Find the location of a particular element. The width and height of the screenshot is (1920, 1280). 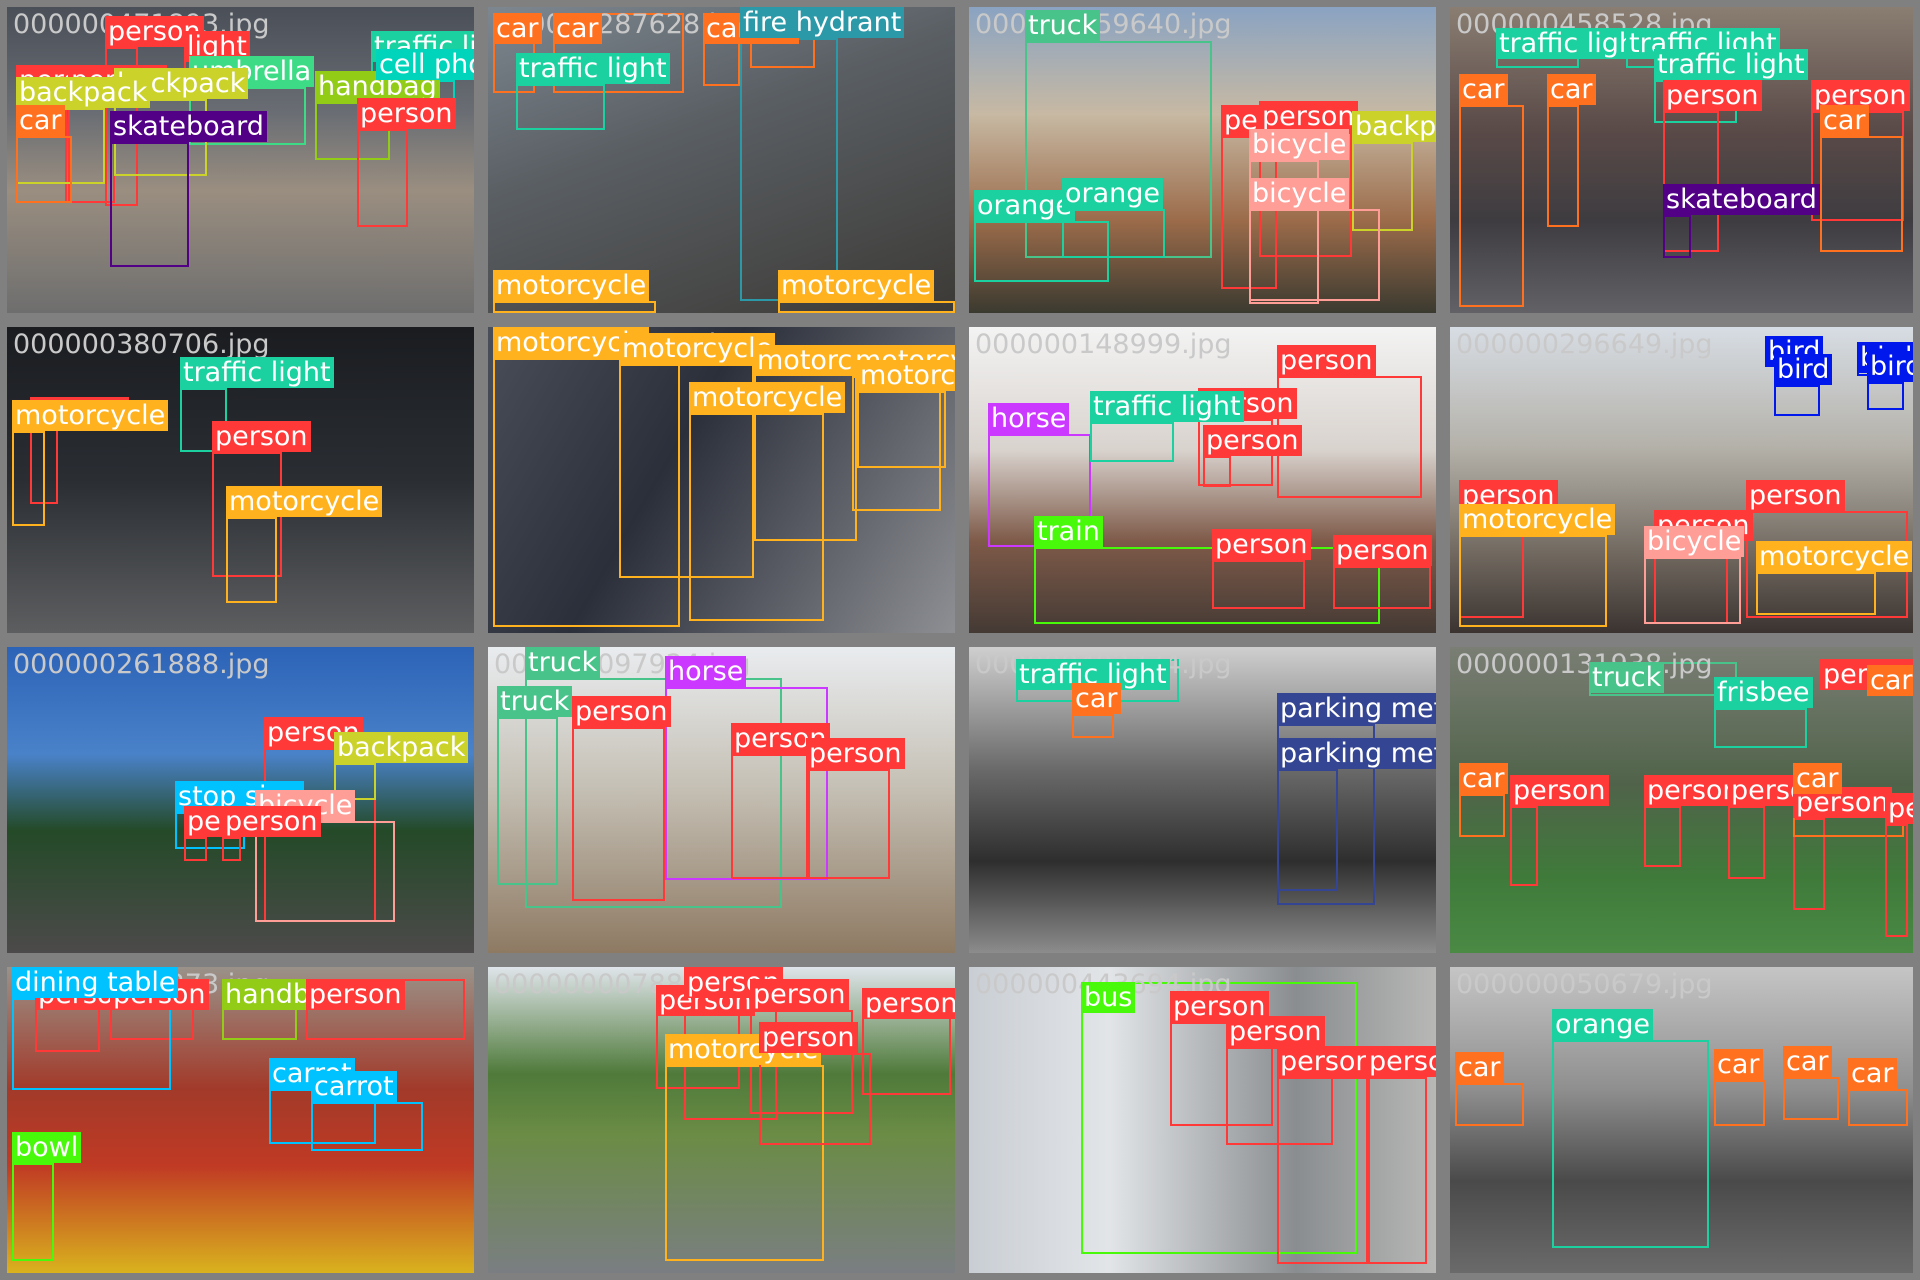

filename-label: 000000296649.jpg is located at coordinates (1584, 344).